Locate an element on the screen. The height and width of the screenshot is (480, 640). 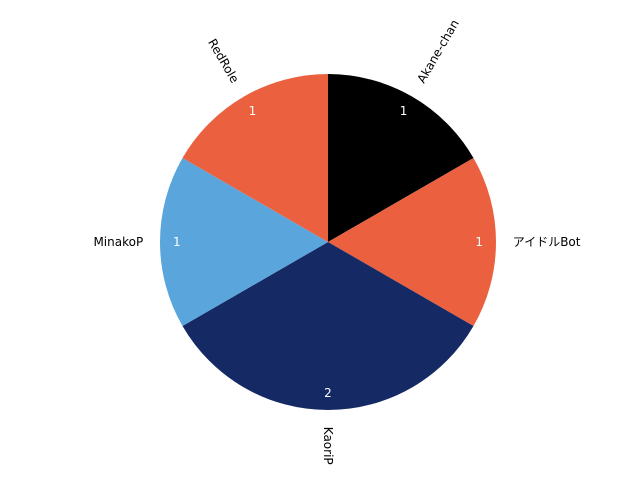
category-label-akane-chan-0: Akane-chan is located at coordinates (438, 51).